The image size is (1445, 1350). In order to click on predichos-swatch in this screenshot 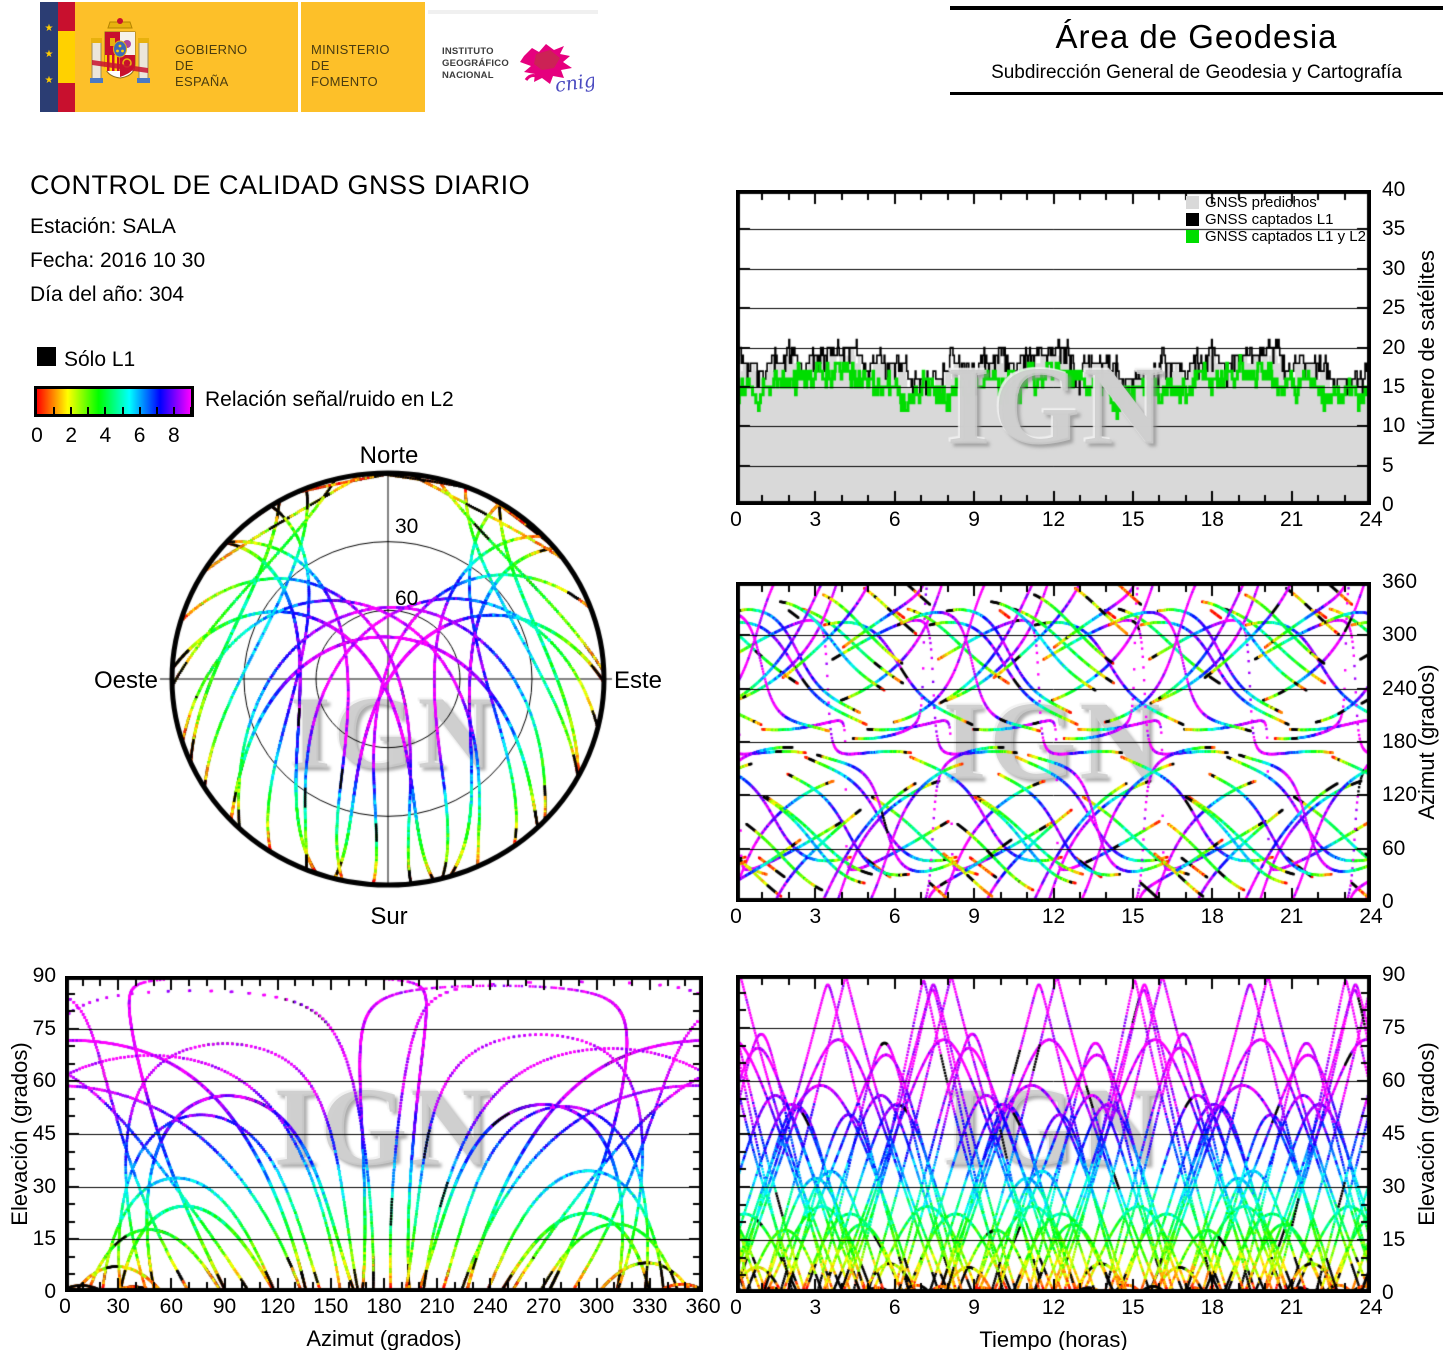, I will do `click(1192, 202)`.